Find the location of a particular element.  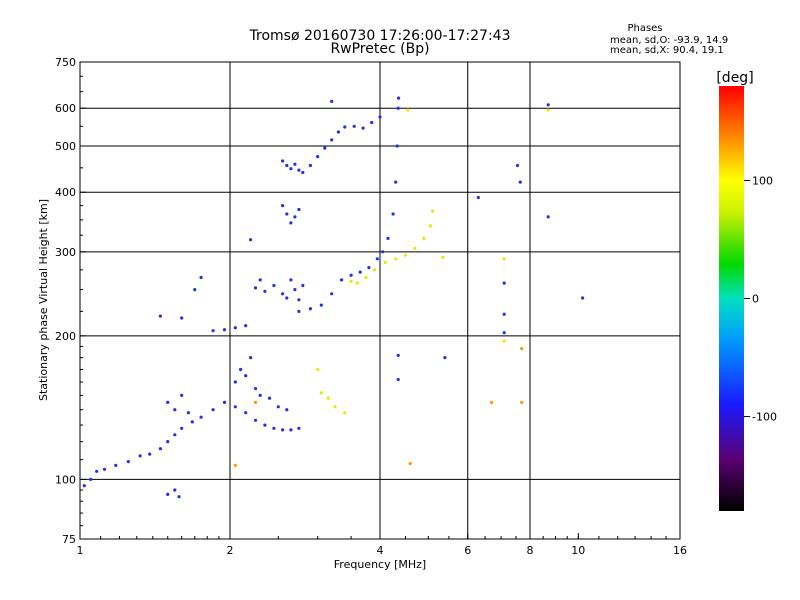

y-tick-label: 100 is located at coordinates (65, 479).